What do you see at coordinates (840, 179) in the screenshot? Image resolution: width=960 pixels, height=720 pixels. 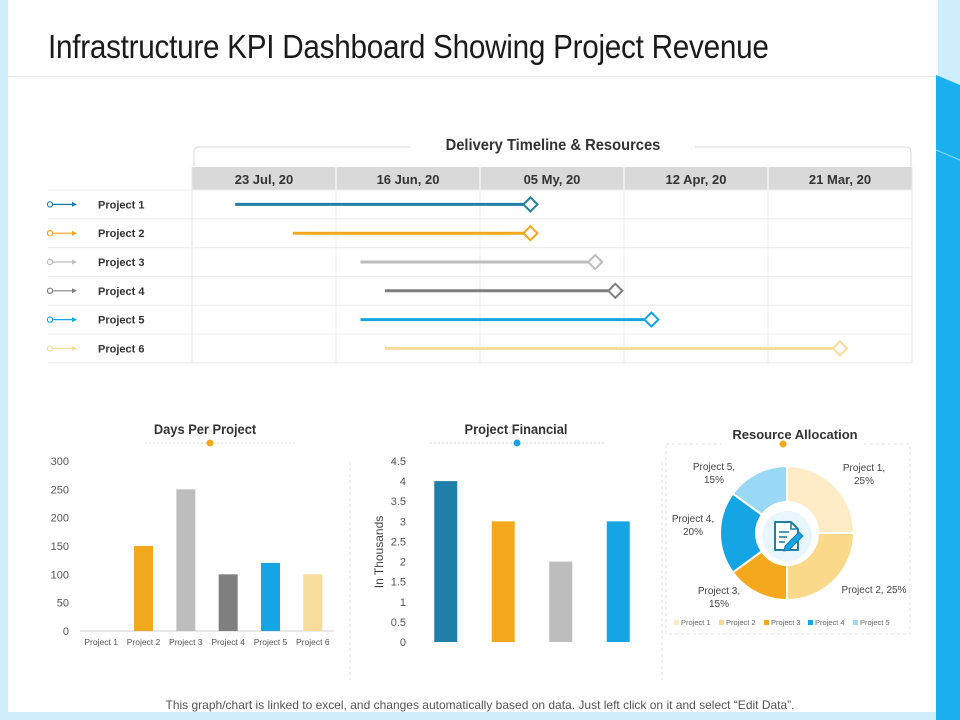 I see `gantt-column-label: 21 Mar, 20` at bounding box center [840, 179].